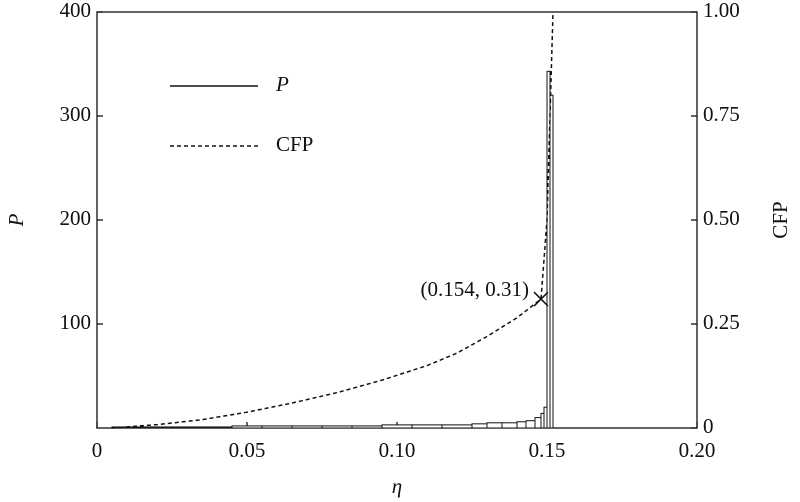  What do you see at coordinates (76, 114) in the screenshot?
I see `y-tick-label: 300` at bounding box center [76, 114].